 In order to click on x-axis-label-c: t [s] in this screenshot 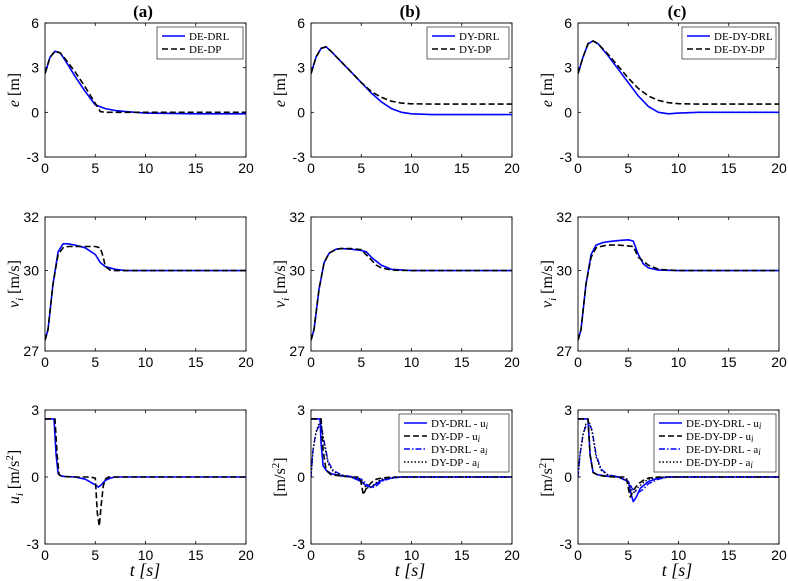, I will do `click(677, 570)`.